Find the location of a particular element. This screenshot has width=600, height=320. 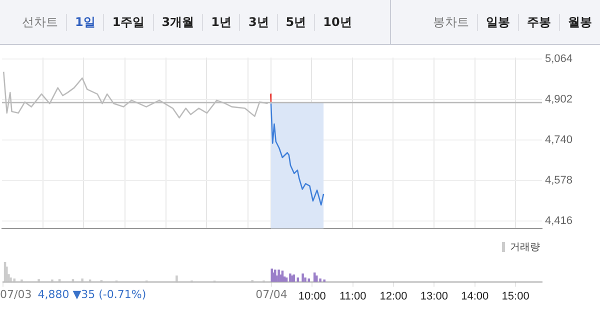

x-tick-label: 10:00 is located at coordinates (312, 296).